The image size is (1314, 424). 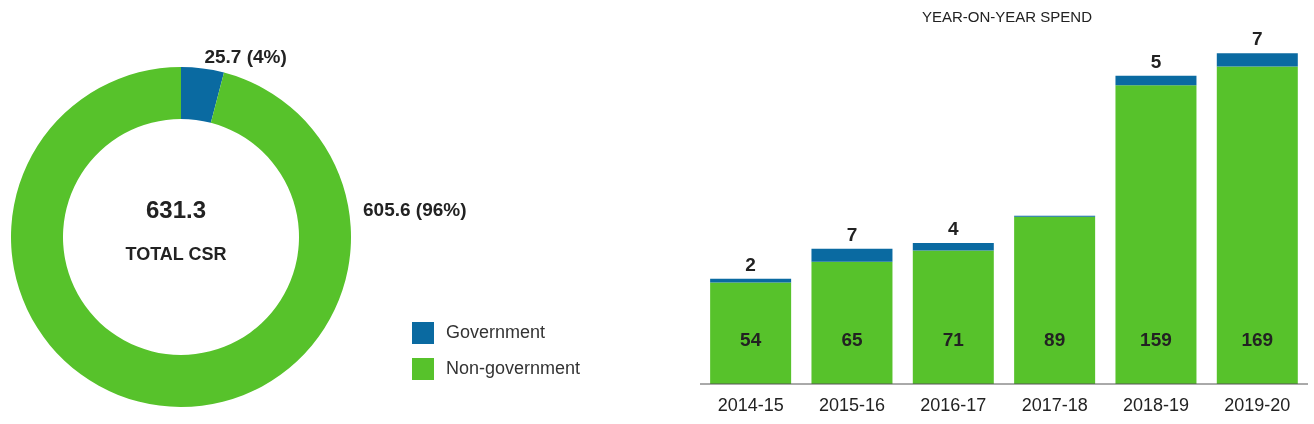 What do you see at coordinates (495, 332) in the screenshot?
I see `legend-label: Government` at bounding box center [495, 332].